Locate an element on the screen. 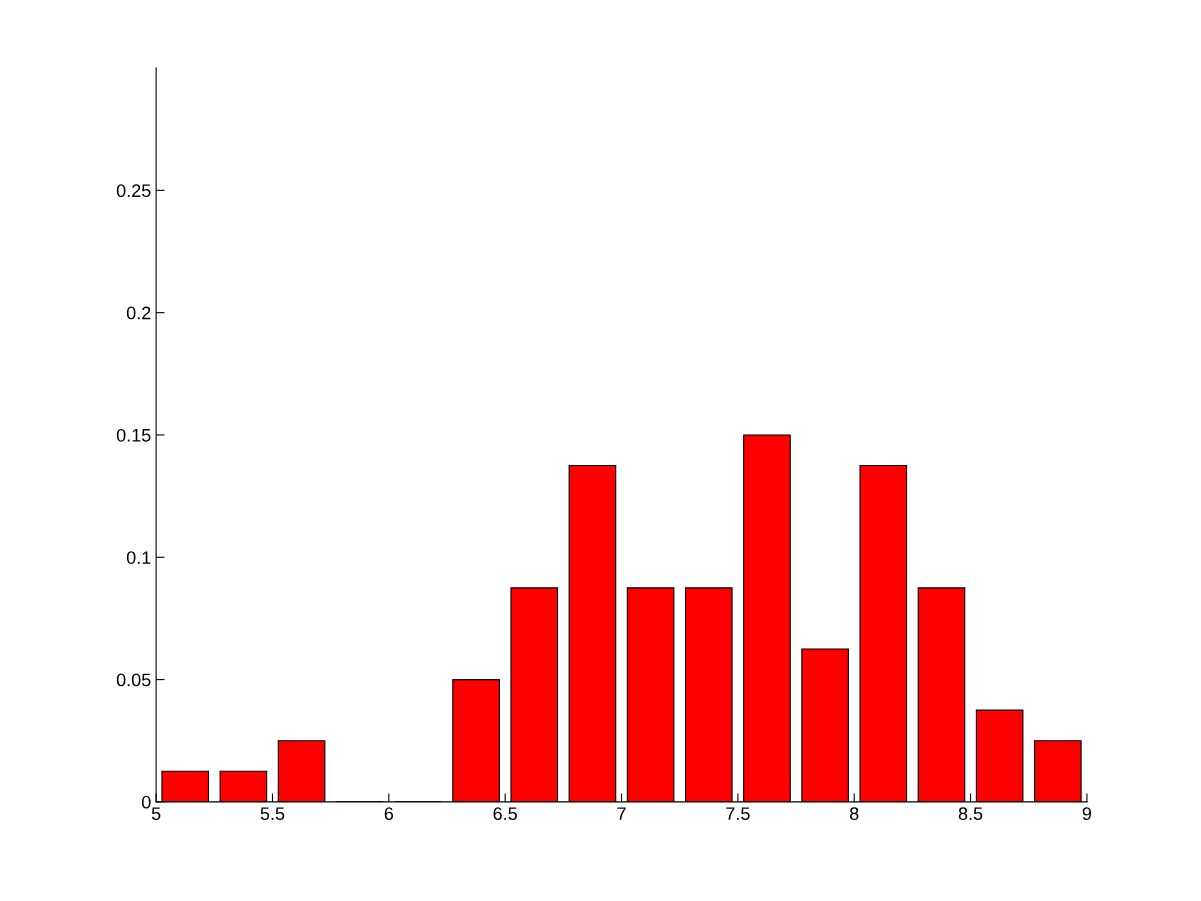  x-tick-label: 9 is located at coordinates (1087, 814).